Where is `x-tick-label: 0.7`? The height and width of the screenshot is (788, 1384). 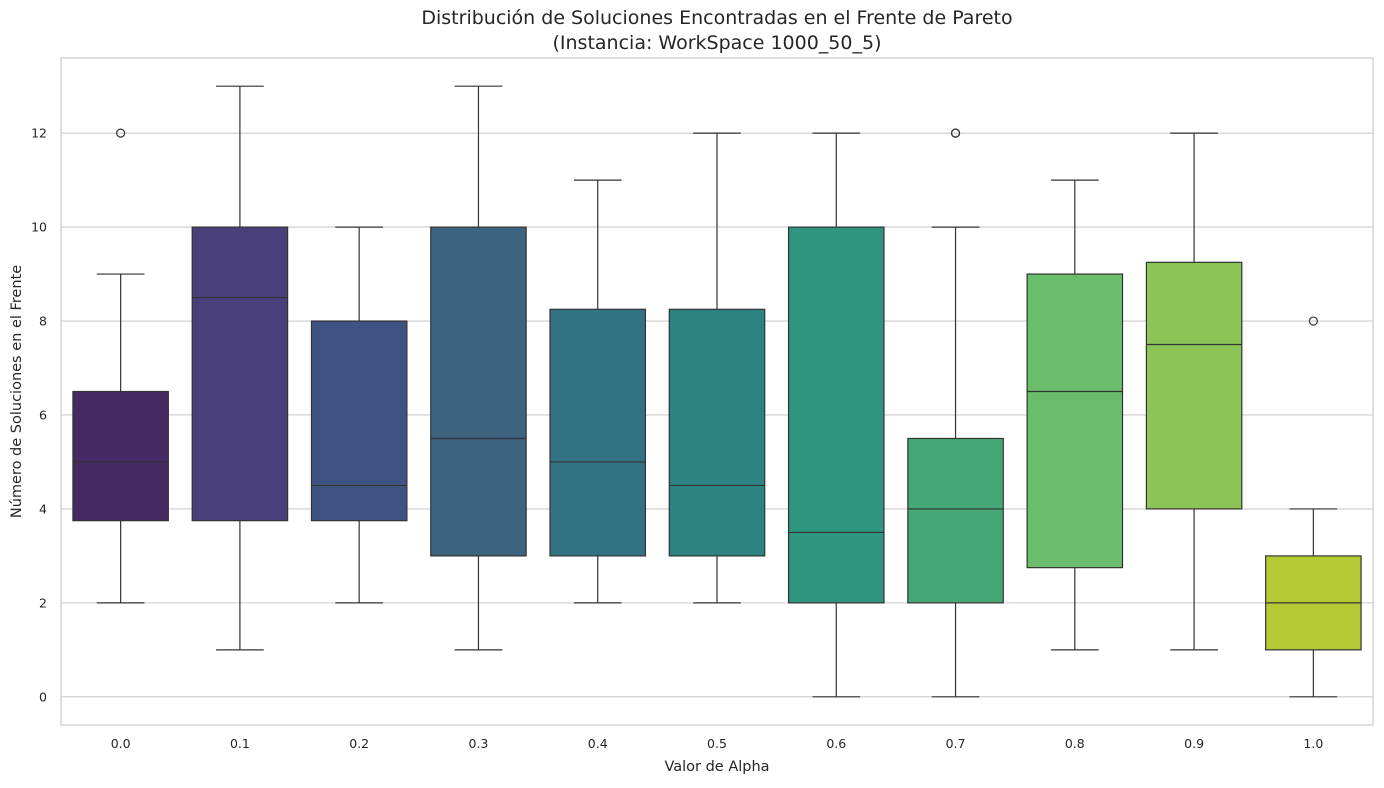
x-tick-label: 0.7 is located at coordinates (956, 743).